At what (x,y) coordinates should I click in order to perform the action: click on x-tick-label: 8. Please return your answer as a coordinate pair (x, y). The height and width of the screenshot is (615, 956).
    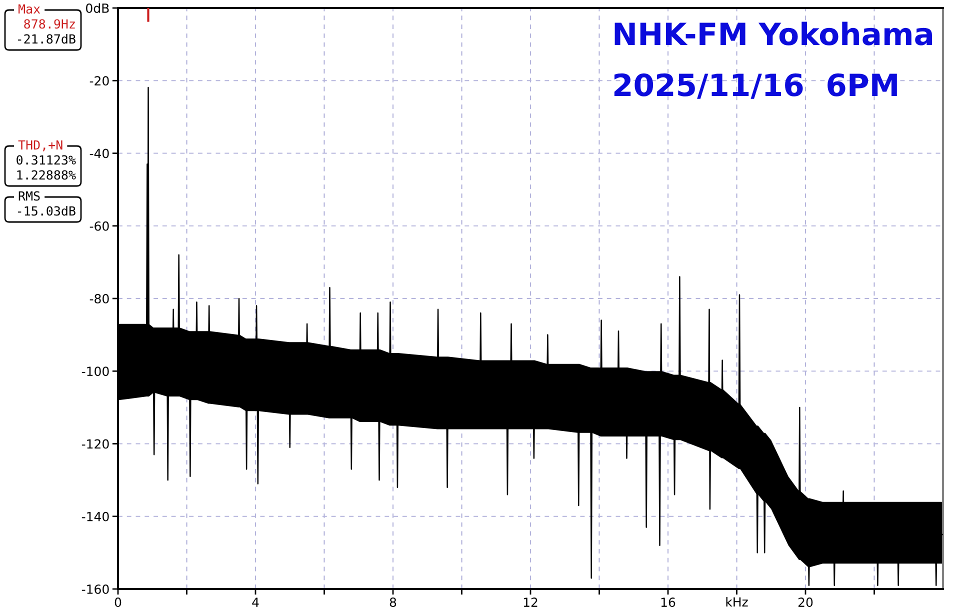
    Looking at the image, I should click on (393, 603).